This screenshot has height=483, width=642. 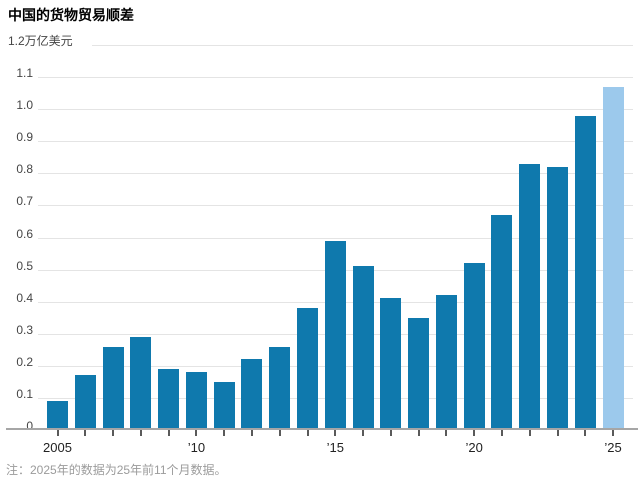 I want to click on bar-2022, so click(x=530, y=295).